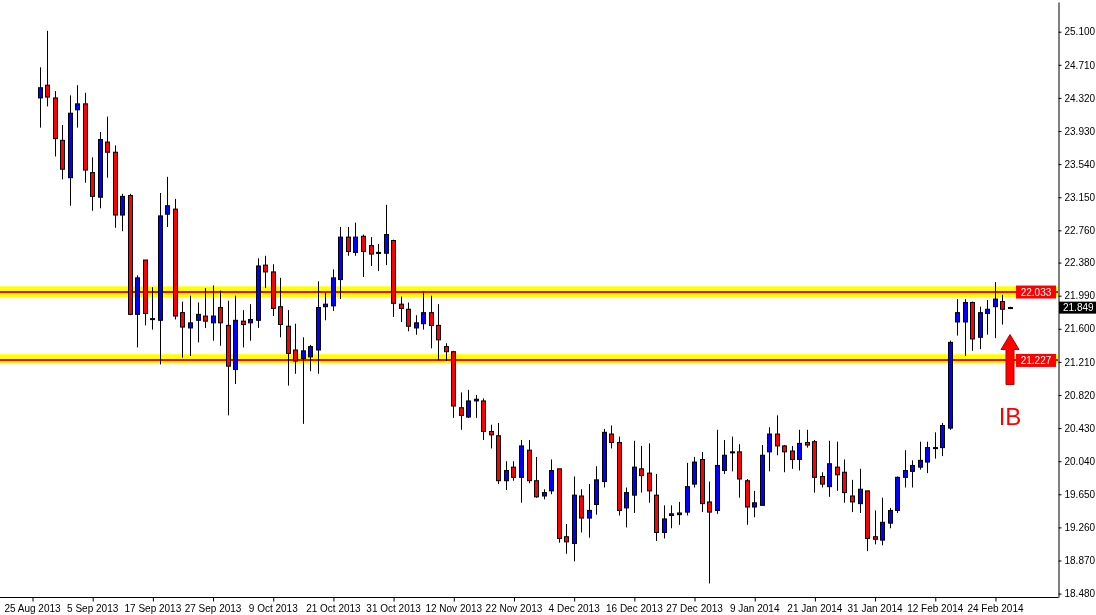 The image size is (1096, 615). Describe the element at coordinates (1078, 308) in the screenshot. I see `text: 21.849` at that location.